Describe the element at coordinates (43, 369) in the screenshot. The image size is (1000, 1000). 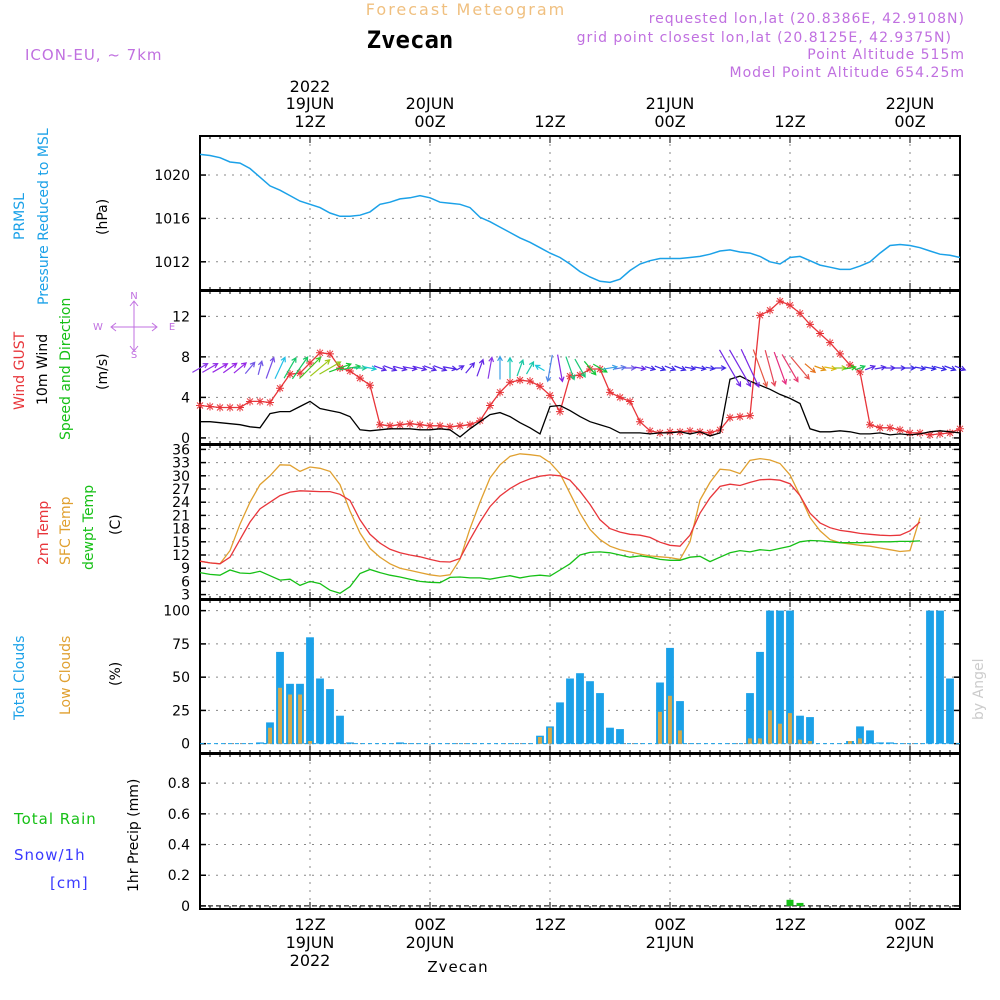
I see `wind10-label: 10m Wind` at that location.